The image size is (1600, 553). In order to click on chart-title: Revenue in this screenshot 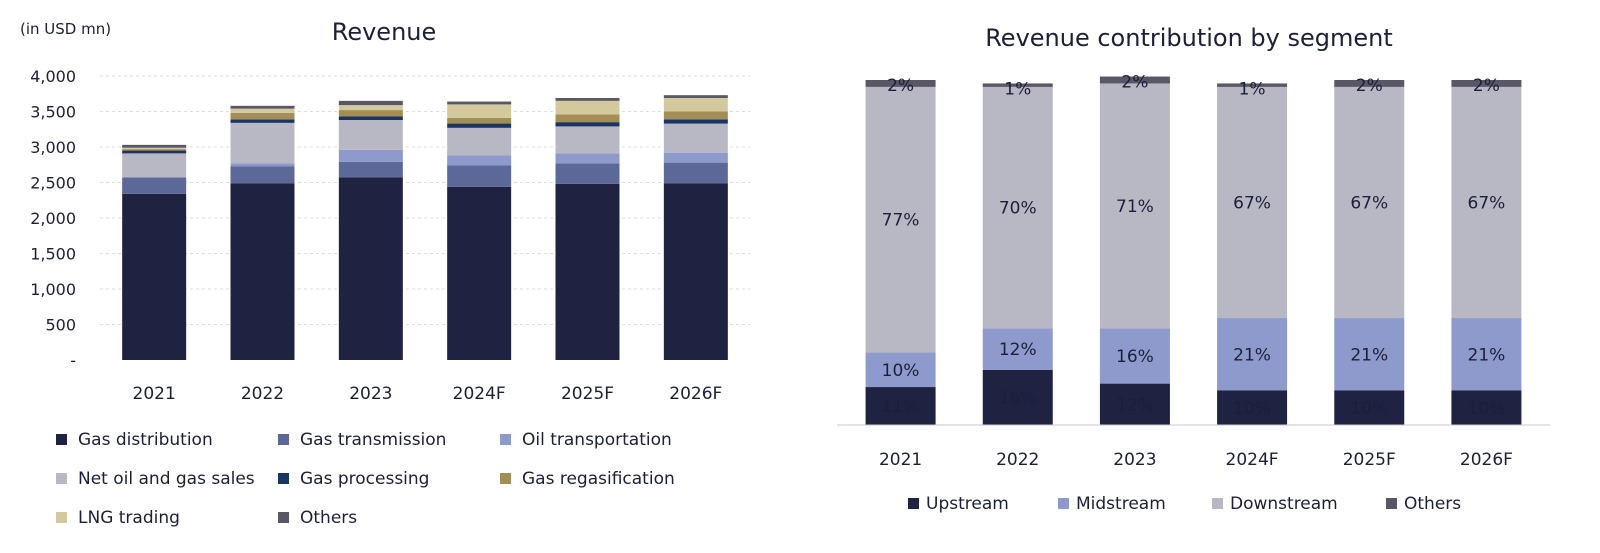, I will do `click(384, 32)`.